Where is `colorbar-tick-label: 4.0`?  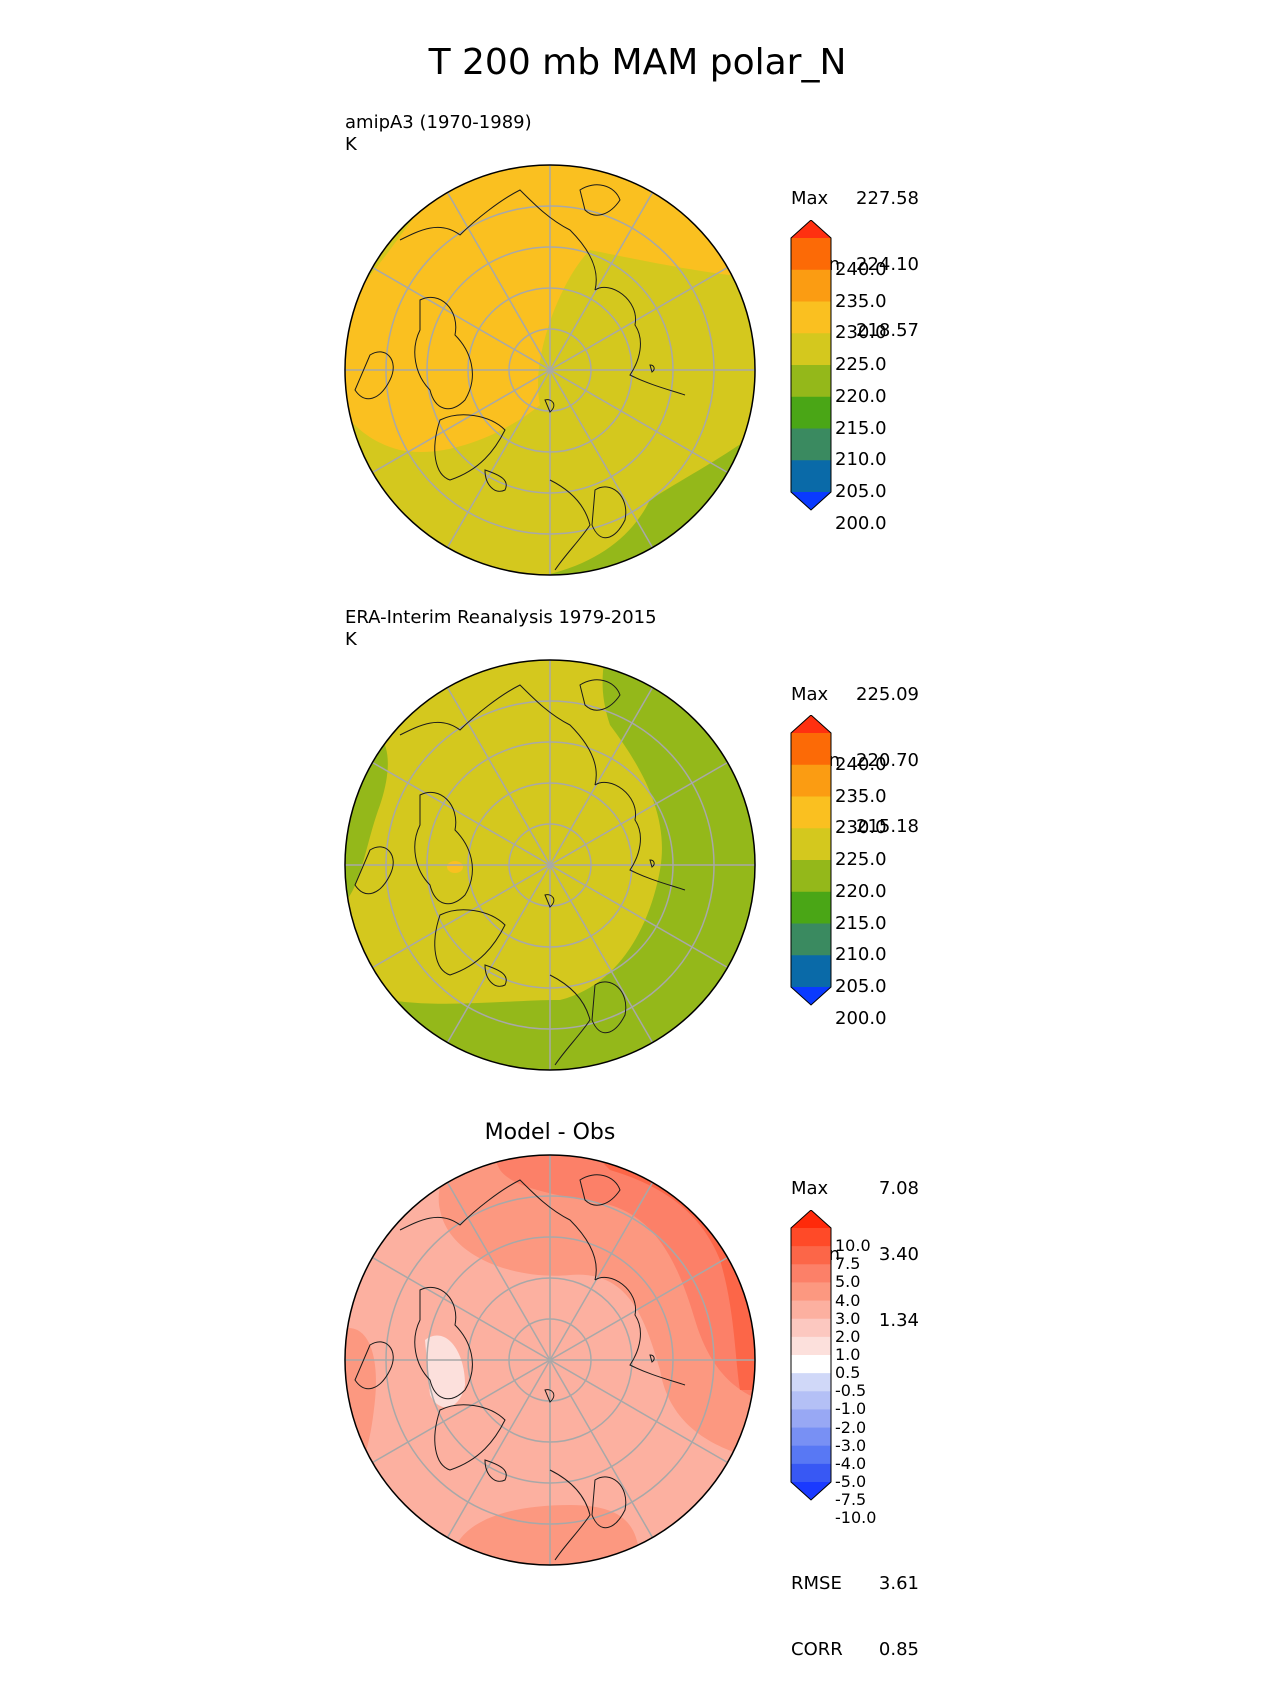
colorbar-tick-label: 4.0 is located at coordinates (848, 1300).